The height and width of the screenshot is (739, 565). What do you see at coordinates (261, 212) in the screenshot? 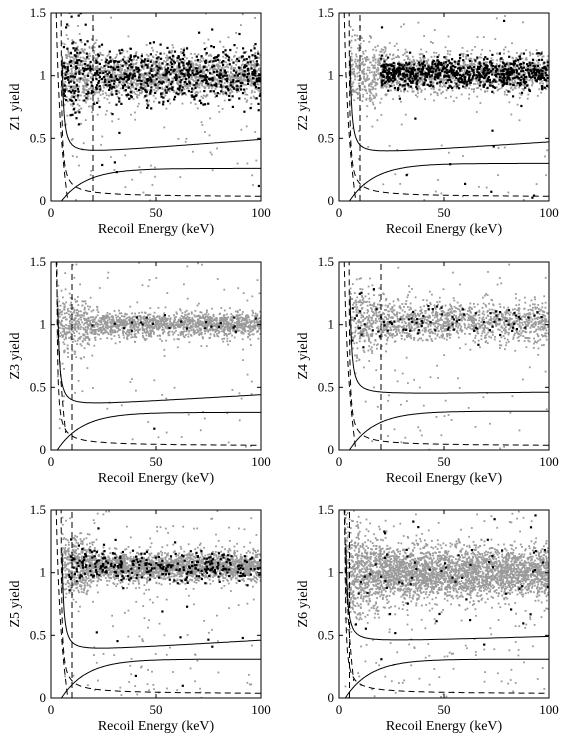
I see `x-tick-label: 100` at bounding box center [261, 212].